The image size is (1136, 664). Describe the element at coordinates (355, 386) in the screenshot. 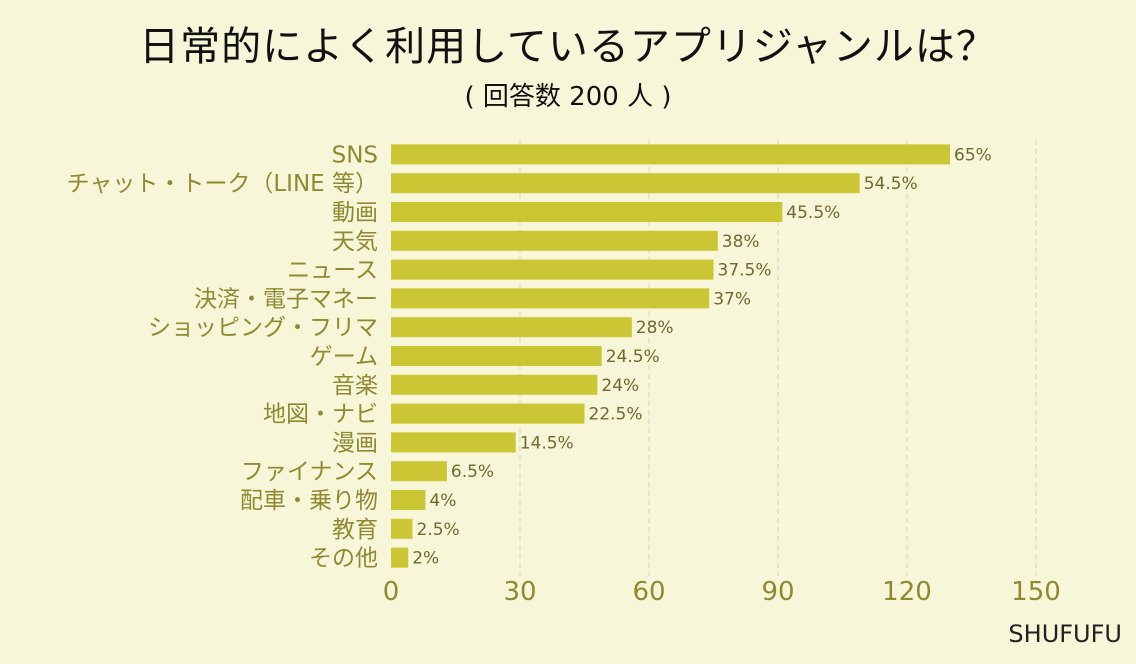

I see `category-label: 音楽` at that location.